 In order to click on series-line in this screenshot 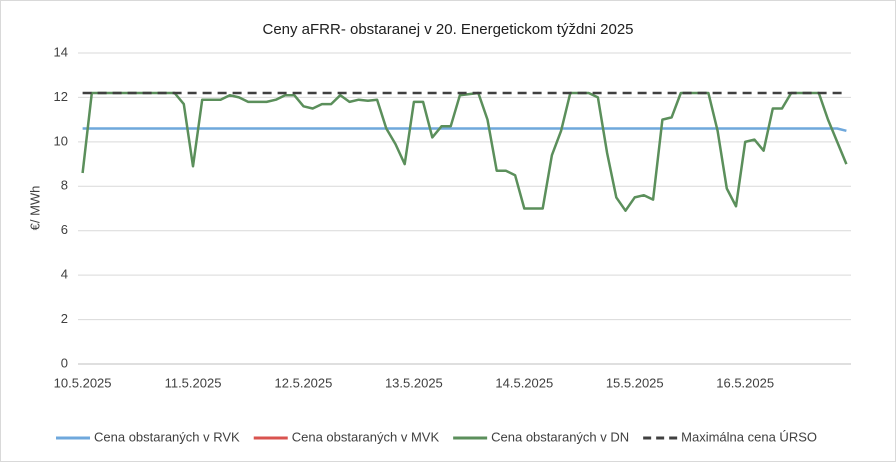, I will do `click(464, 130)`.